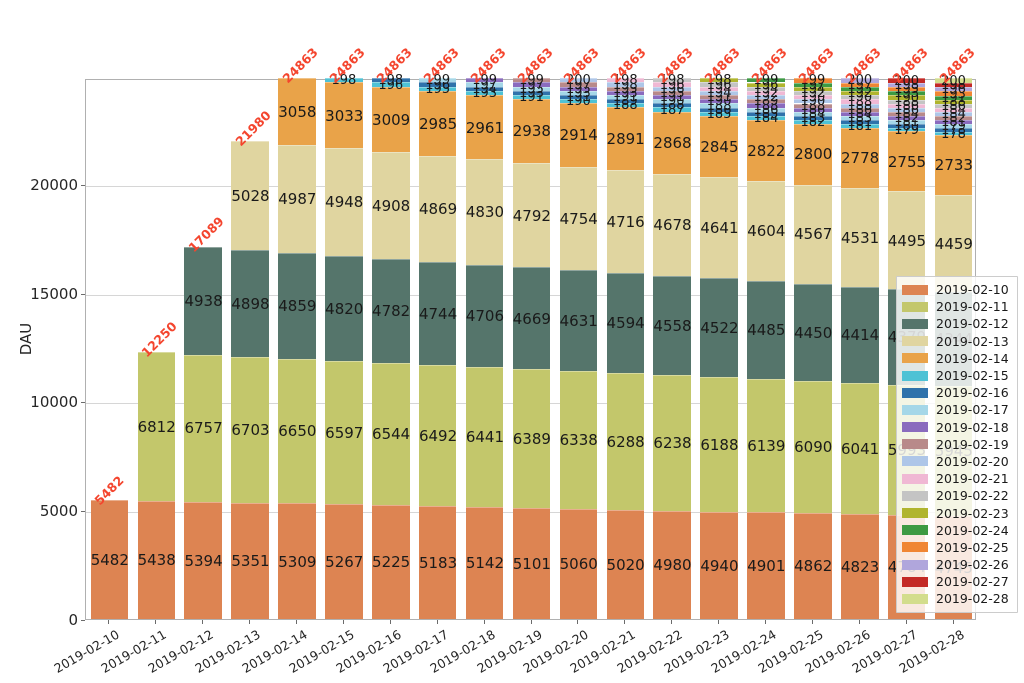 This screenshot has width=1024, height=683. I want to click on bar-stack: 5142 6441 4706 4830 2961 193 194 197 199, so click(484, 346).